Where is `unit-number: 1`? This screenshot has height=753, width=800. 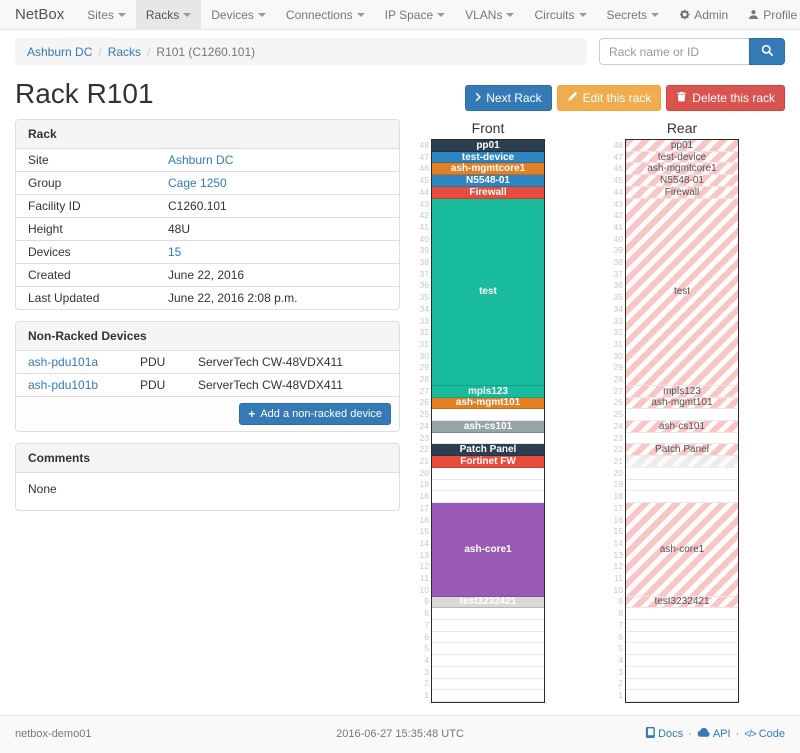 unit-number: 1 is located at coordinates (620, 695).